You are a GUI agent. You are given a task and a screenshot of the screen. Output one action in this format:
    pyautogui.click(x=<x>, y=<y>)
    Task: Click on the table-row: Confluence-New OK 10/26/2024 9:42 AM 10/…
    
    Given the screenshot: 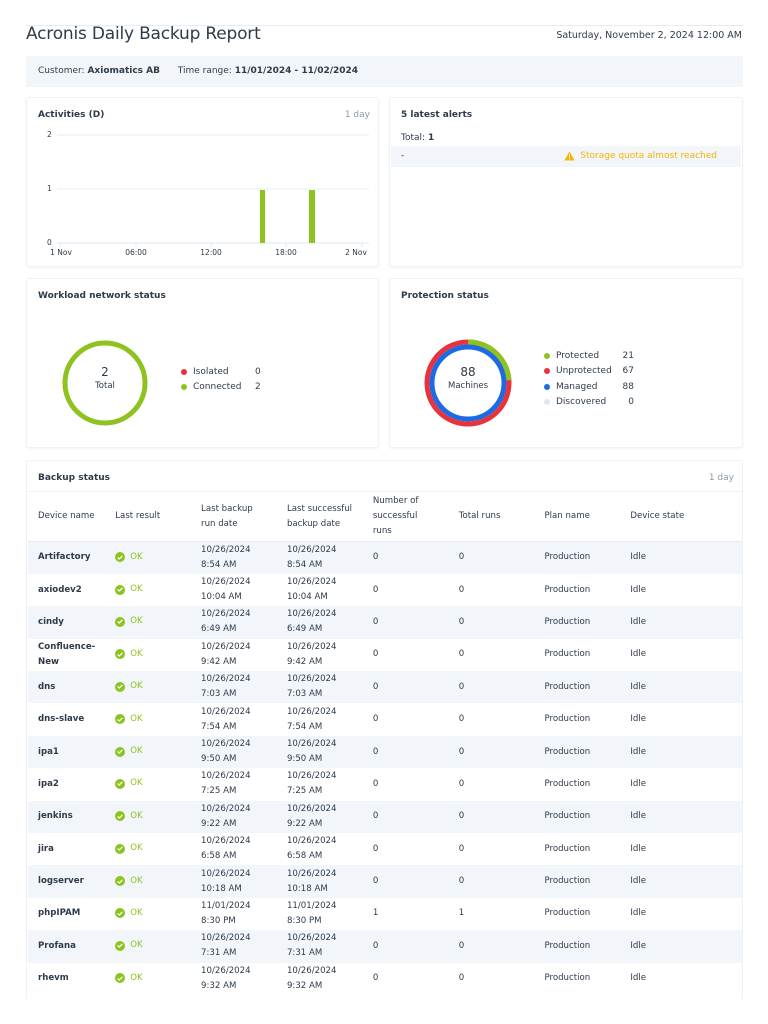 What is the action you would take?
    pyautogui.click(x=385, y=655)
    